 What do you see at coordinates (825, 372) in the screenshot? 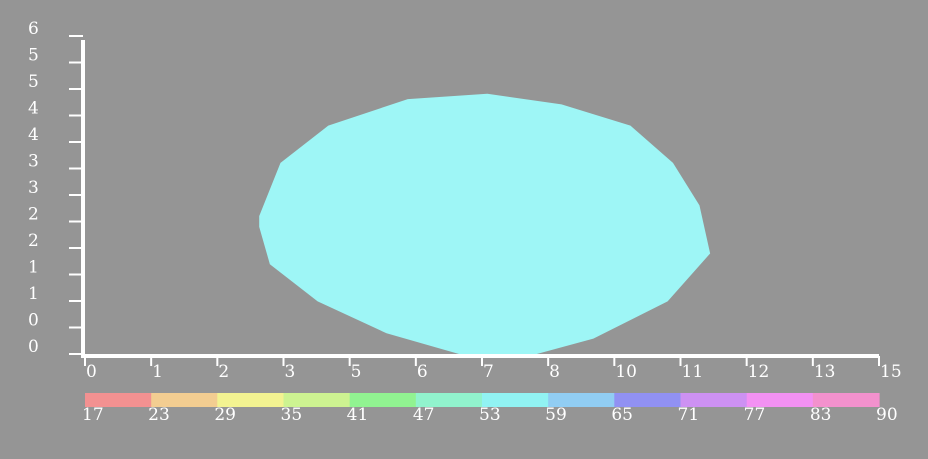
I see `x-tick-label: 13` at bounding box center [825, 372].